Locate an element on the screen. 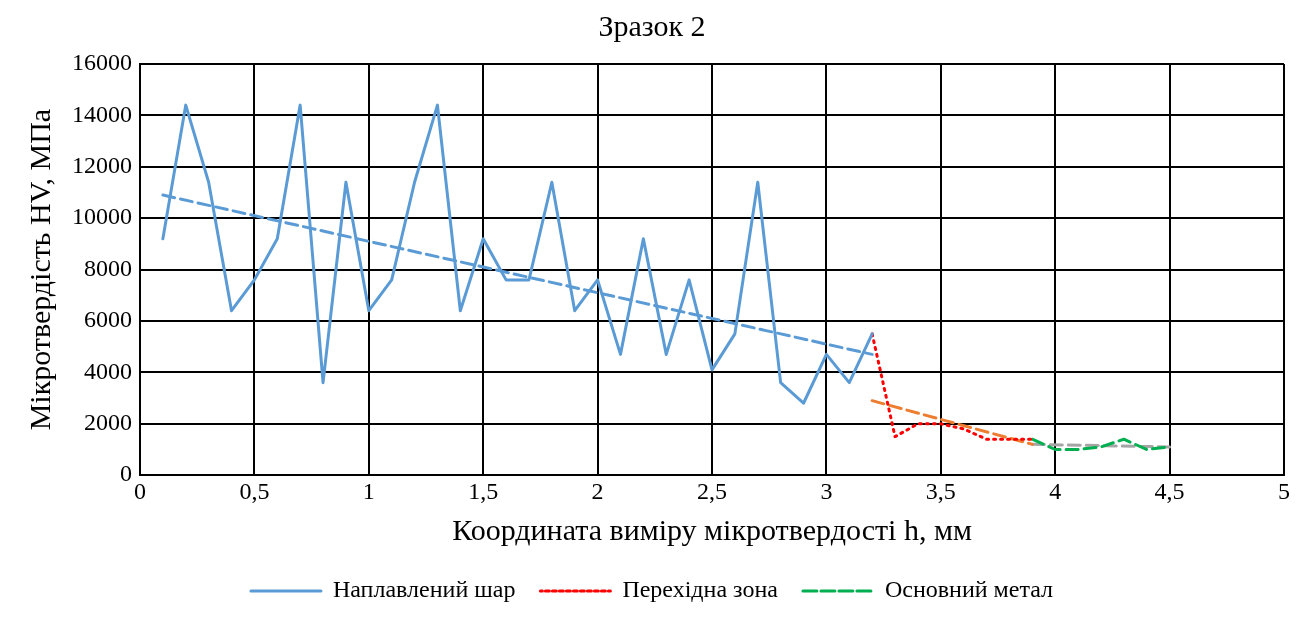 The image size is (1309, 623). x-tick-label: 4,5 is located at coordinates (1169, 490).